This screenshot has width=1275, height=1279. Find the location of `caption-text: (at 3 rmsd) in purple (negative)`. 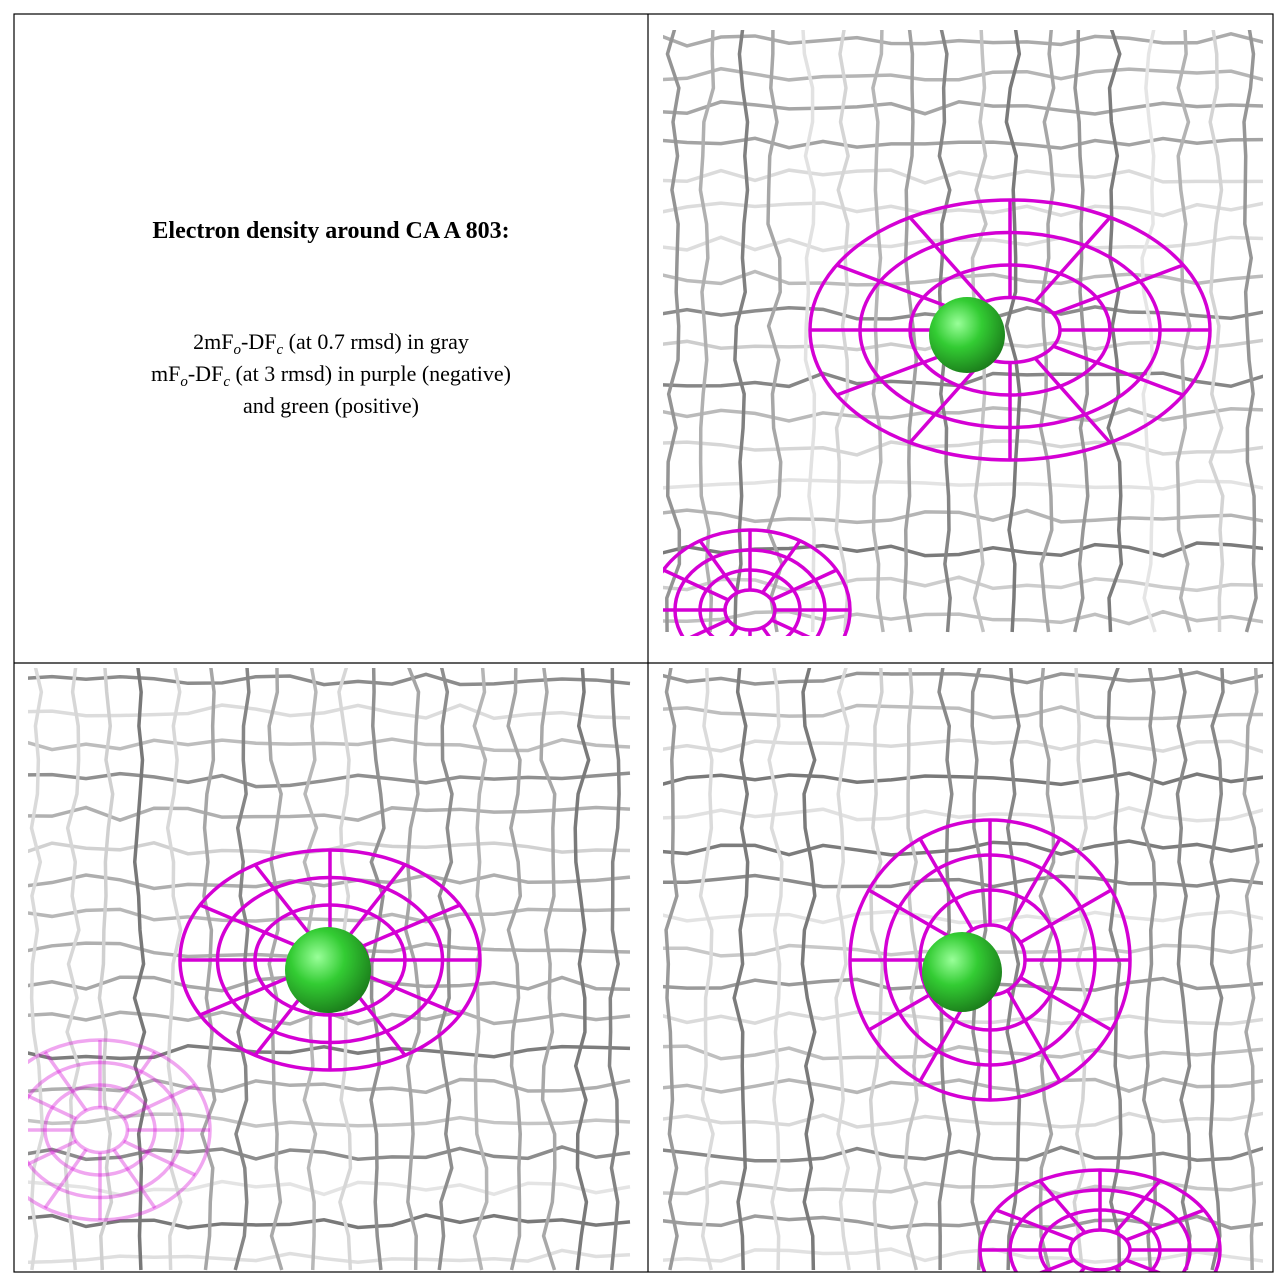

caption-text: (at 3 rmsd) in purple (negative) is located at coordinates (370, 373).